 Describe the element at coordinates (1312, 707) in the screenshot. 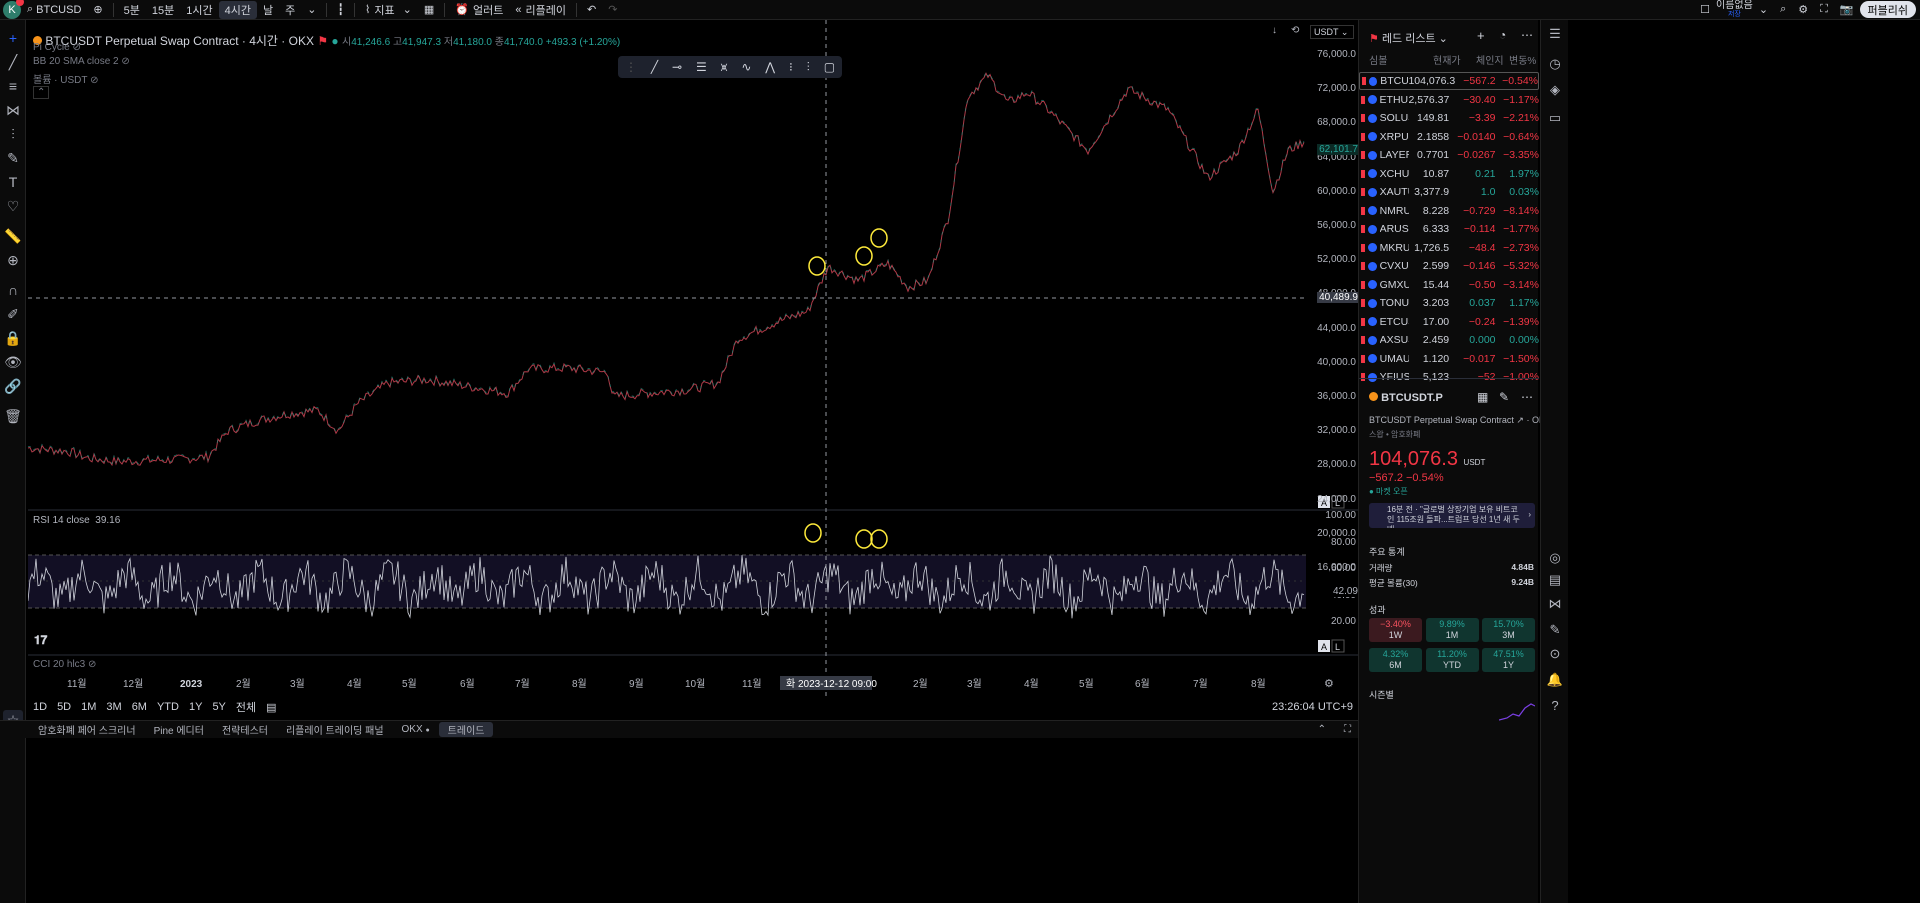

I see `clock: 23:26:04 UTC+9` at that location.